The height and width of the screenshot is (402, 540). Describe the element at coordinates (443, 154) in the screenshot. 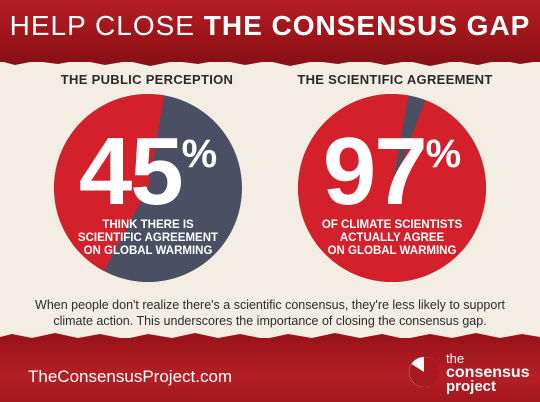

I see `scientific-agreement-unit: %` at that location.